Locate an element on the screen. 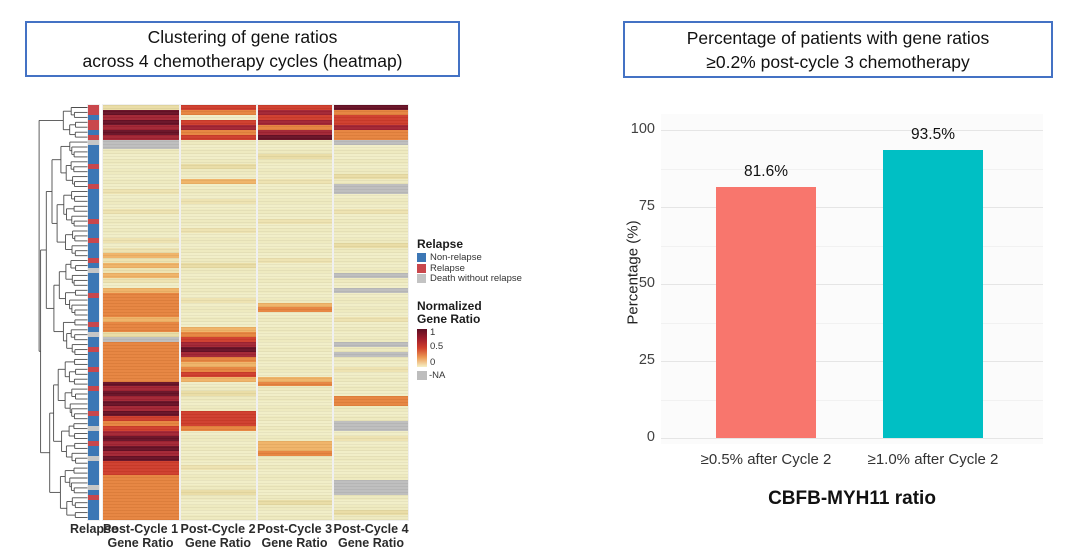 Image resolution: width=1080 pixels, height=554 pixels. gridline-minor is located at coordinates (852, 169).